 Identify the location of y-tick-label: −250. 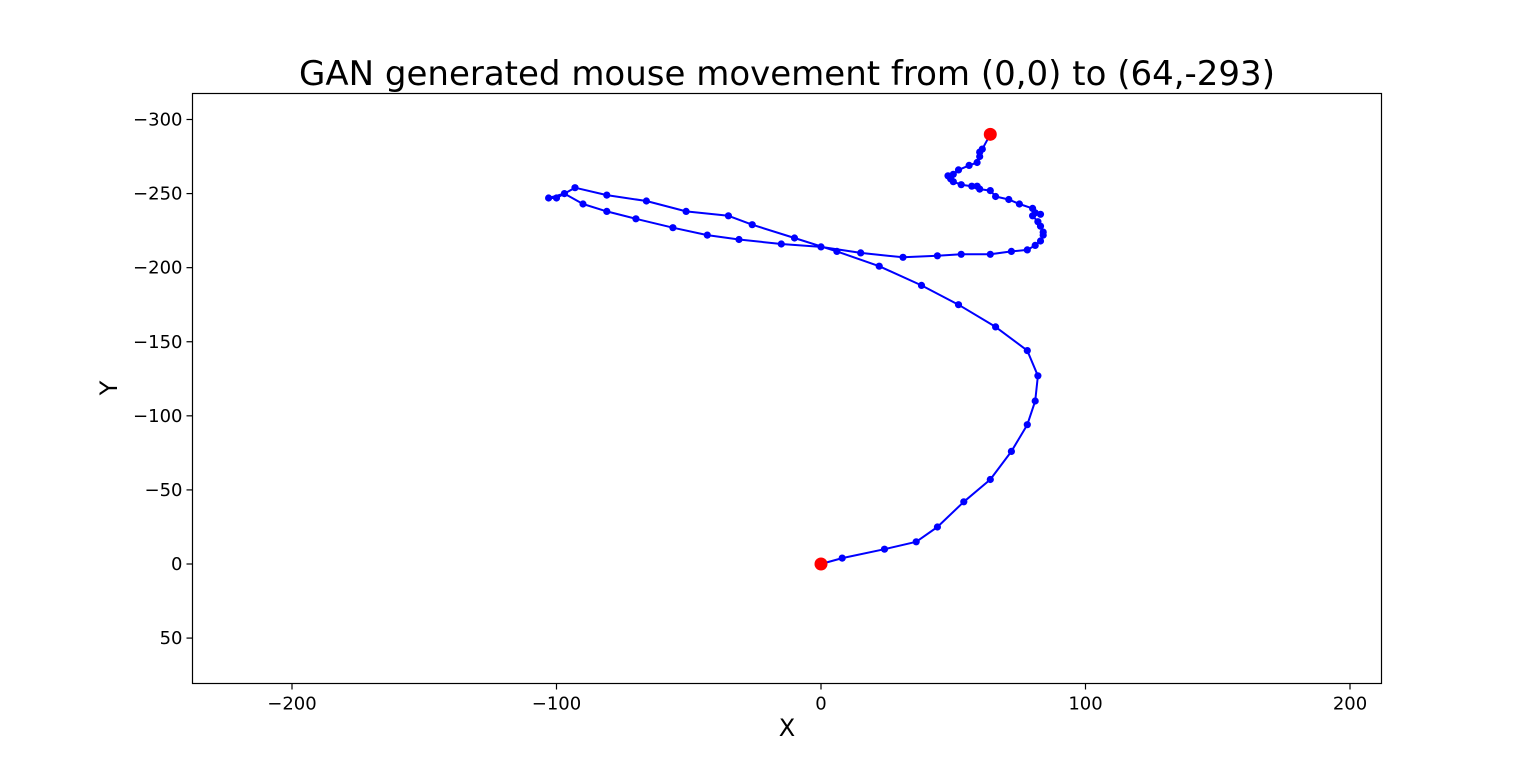
(157, 194).